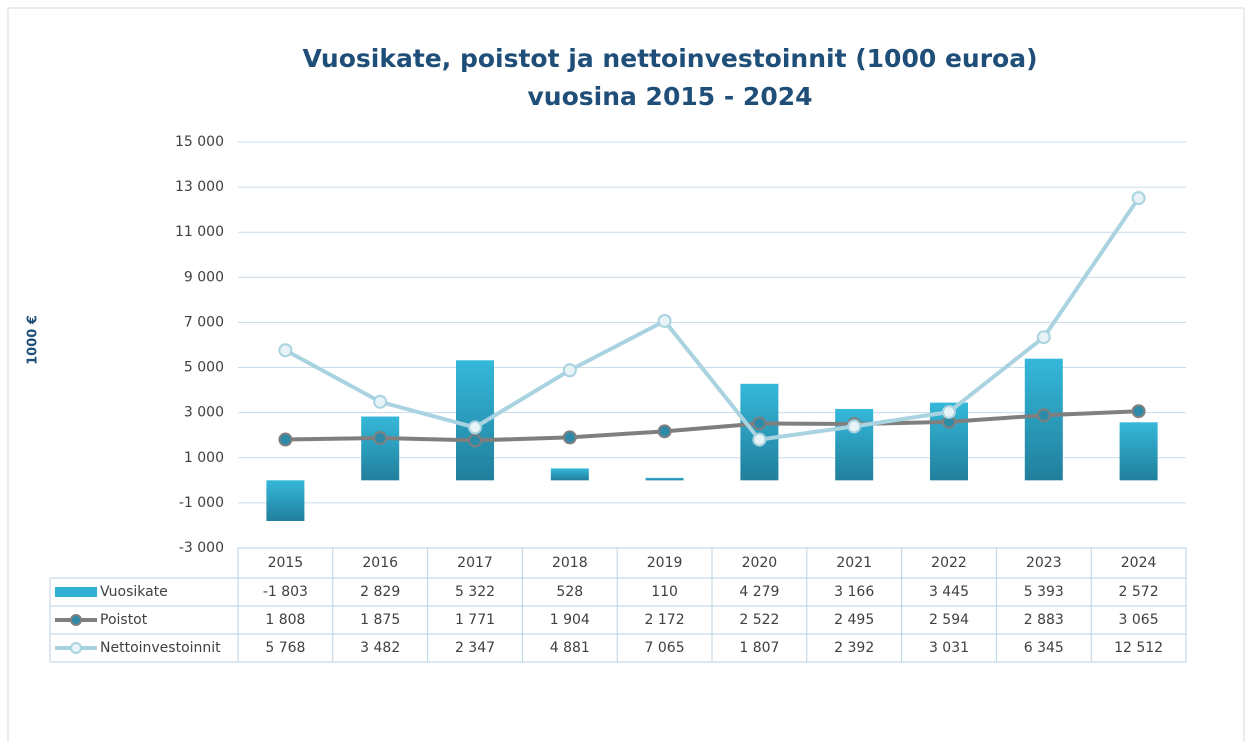  I want to click on table-cell: 4 881, so click(570, 648).